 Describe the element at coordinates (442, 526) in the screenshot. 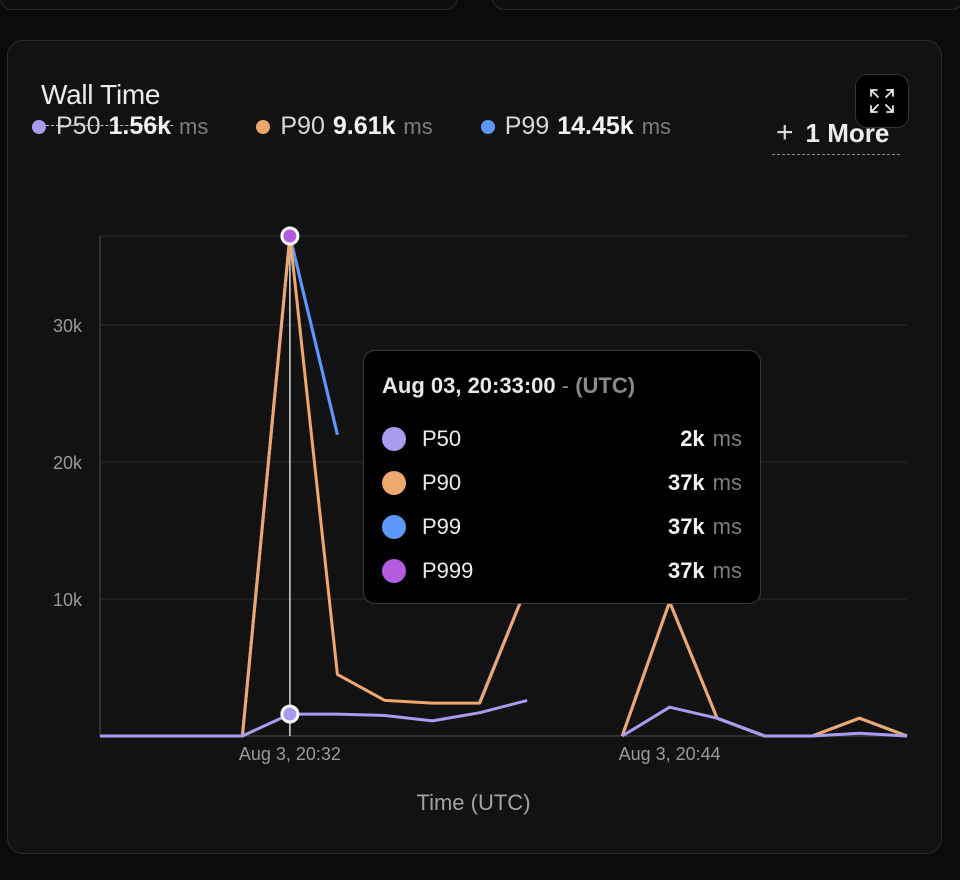

I see `tooltip-series-name: P99` at that location.